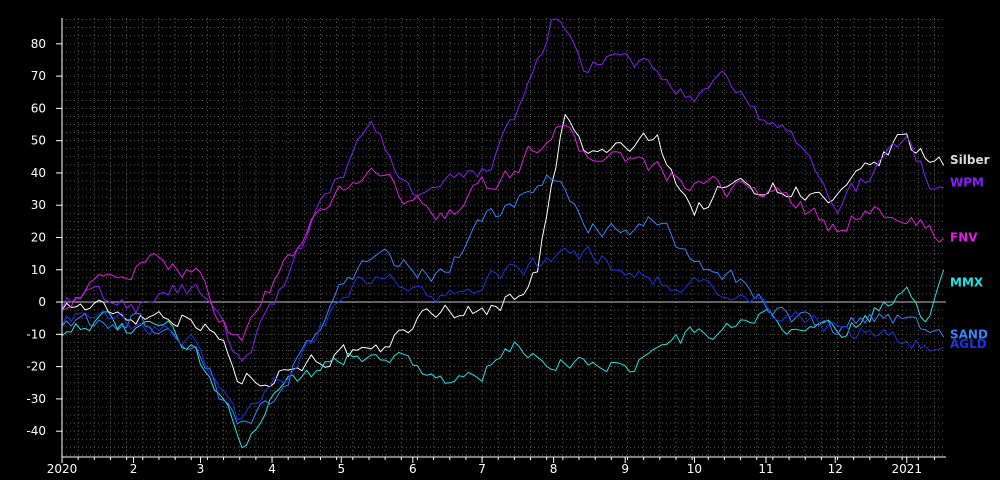 This screenshot has width=1000, height=480. What do you see at coordinates (694, 469) in the screenshot?
I see `x-tick-label: 10` at bounding box center [694, 469].